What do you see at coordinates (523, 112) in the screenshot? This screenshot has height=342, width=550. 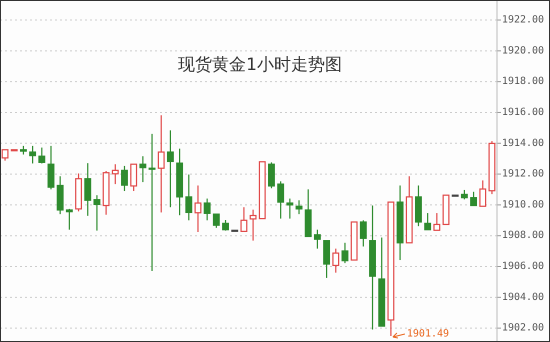 I see `y-tick-label: 1916.00` at bounding box center [523, 112].